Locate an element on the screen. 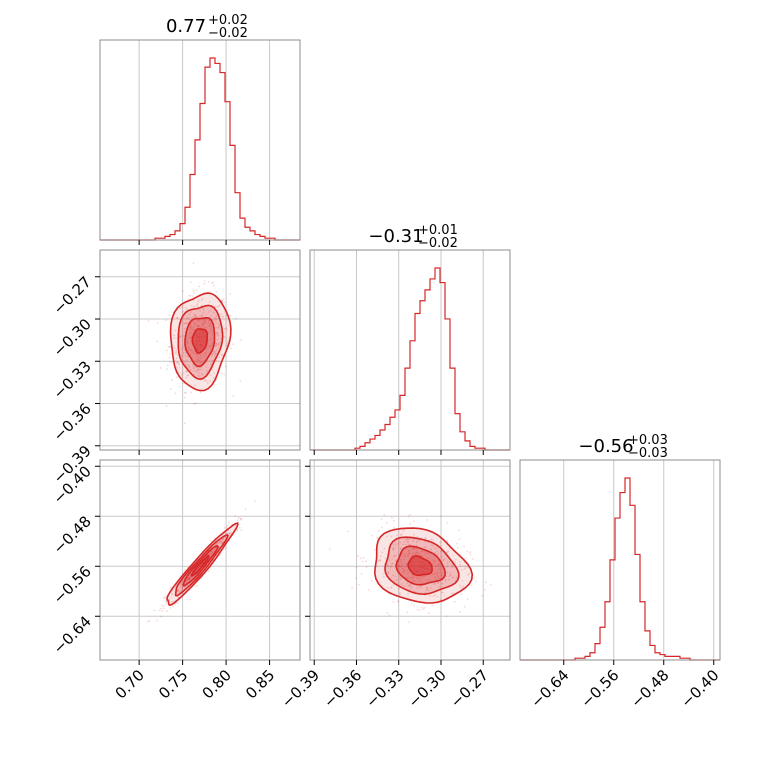  y-tick-label: −0.30 is located at coordinates (72, 337).